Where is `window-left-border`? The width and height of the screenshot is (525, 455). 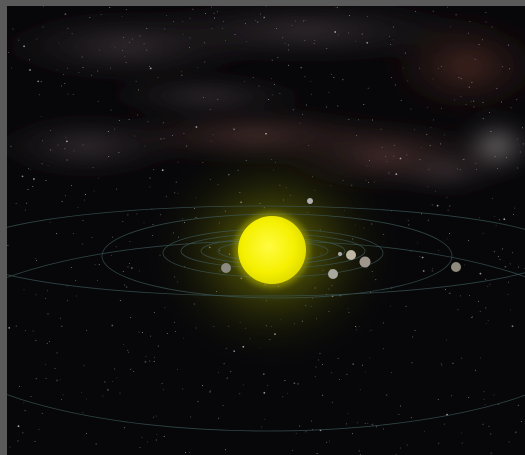 window-left-border is located at coordinates (3, 227).